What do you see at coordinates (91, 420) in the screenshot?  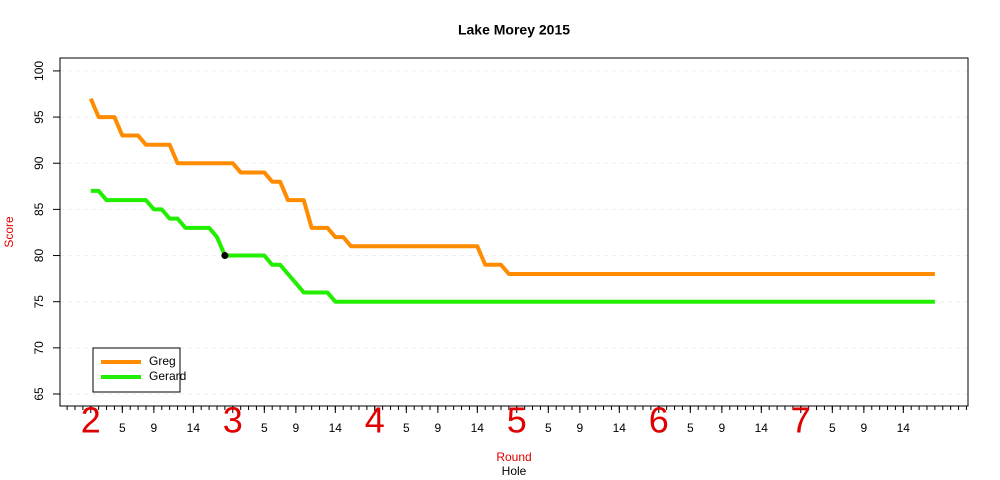 I see `round-tick-label: 2` at bounding box center [91, 420].